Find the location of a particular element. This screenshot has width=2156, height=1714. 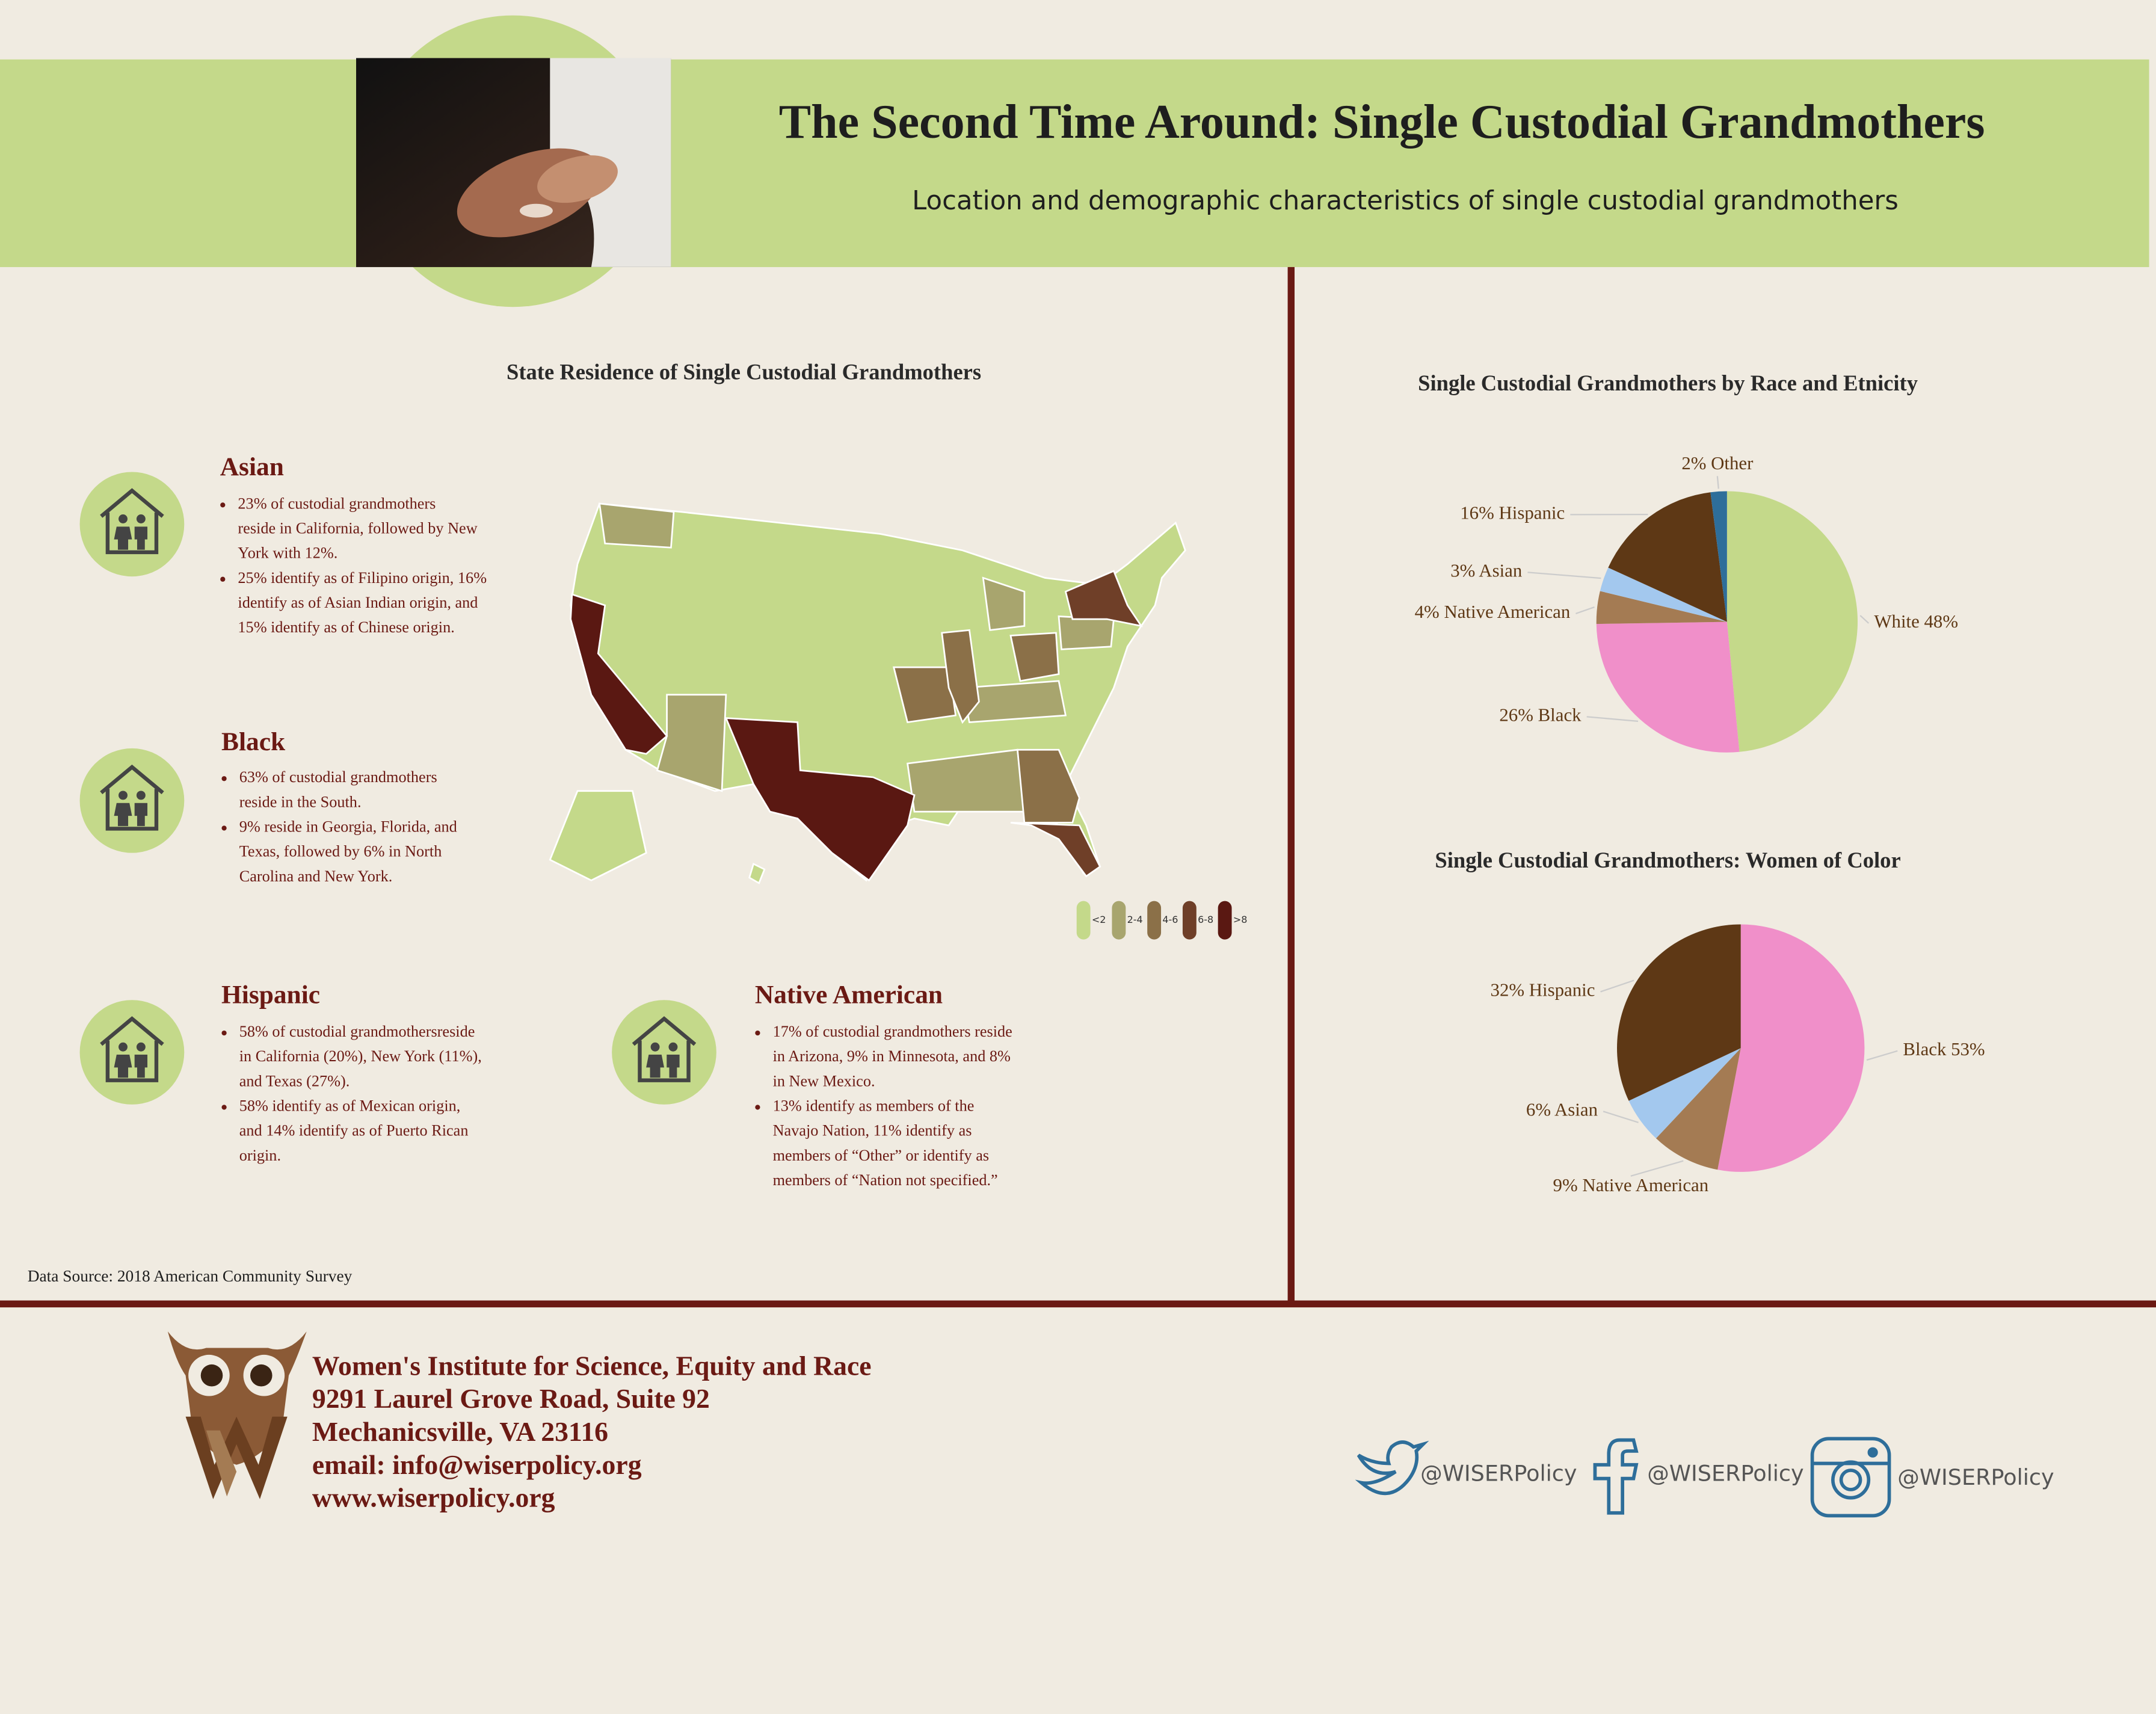

address-line: 9291 Laurel Grove Road, Suite 92 is located at coordinates (511, 1398).